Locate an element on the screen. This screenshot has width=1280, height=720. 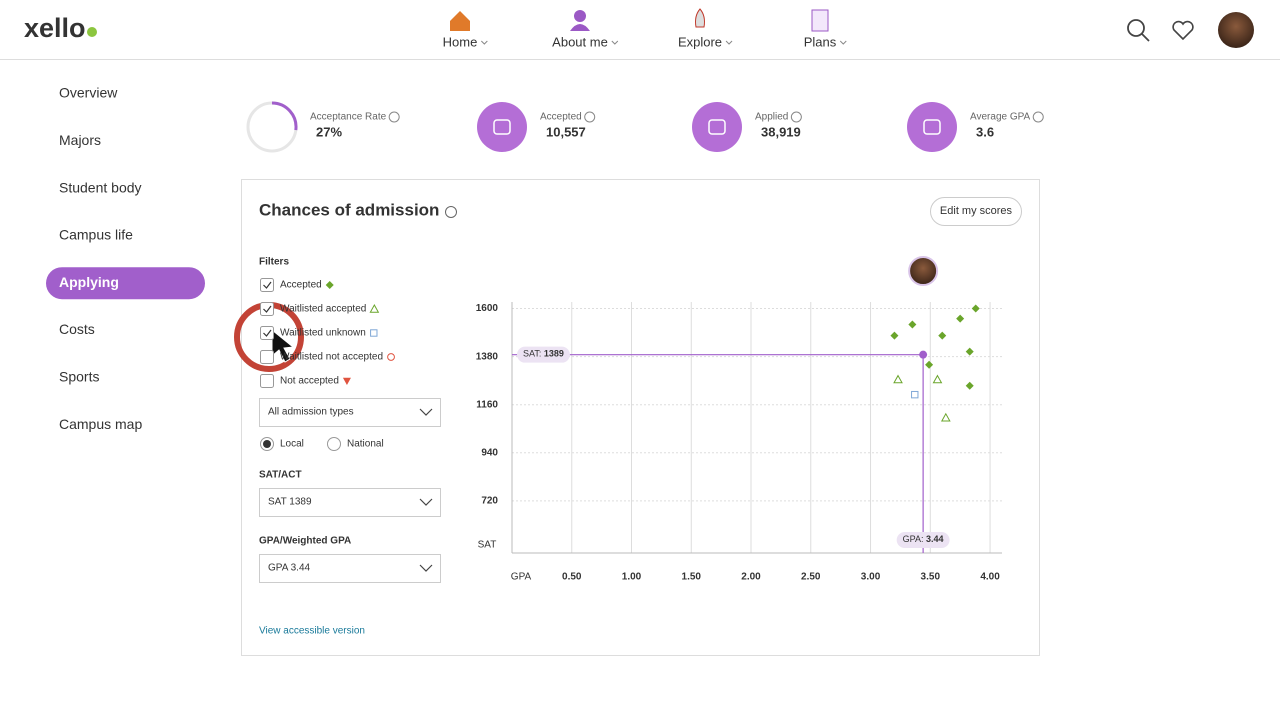
sat-select is located at coordinates (350, 502).